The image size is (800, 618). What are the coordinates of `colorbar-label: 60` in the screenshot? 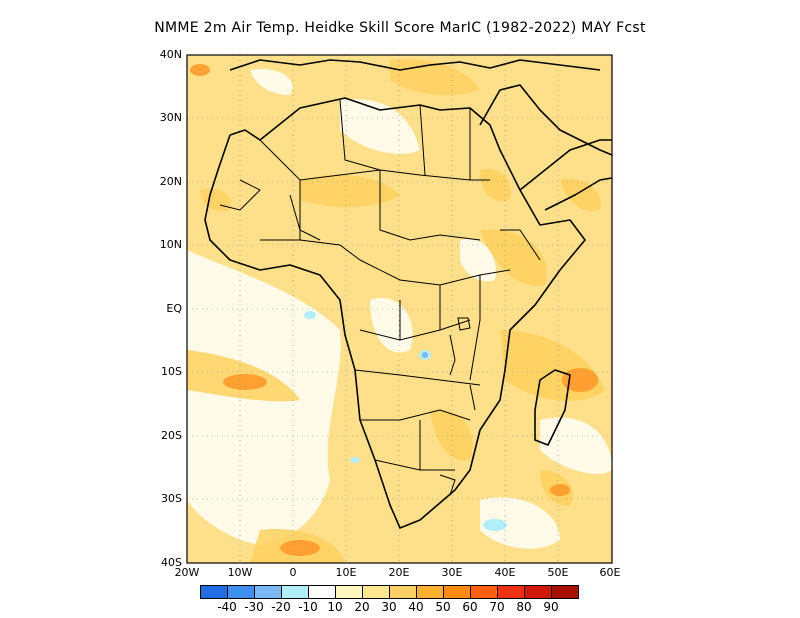 It's located at (470, 607).